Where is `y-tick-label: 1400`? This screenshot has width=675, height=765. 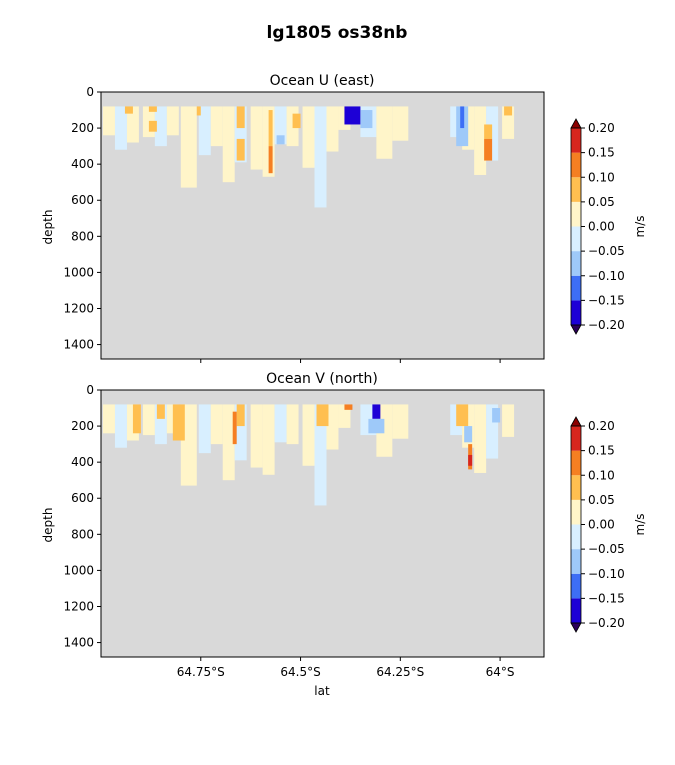 y-tick-label: 1400 is located at coordinates (78, 643).